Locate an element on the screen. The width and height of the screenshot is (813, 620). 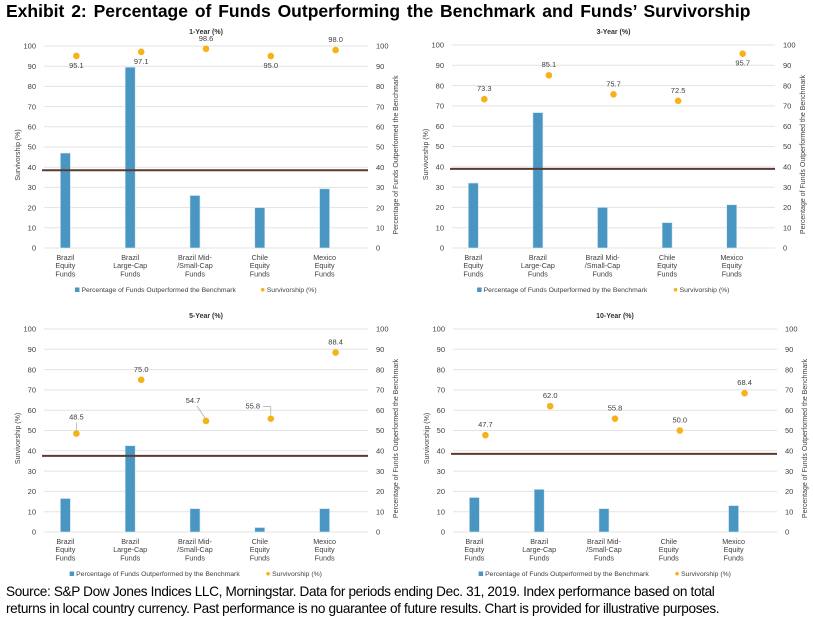
data-label: 98.6 is located at coordinates (206, 38).